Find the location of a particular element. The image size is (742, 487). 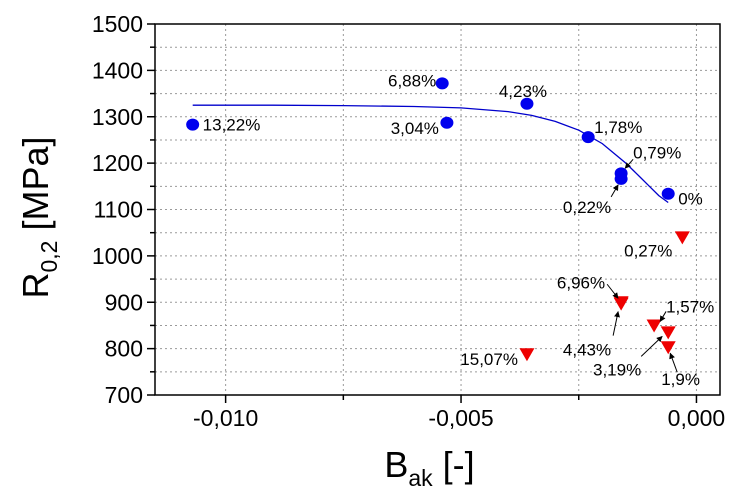

y-axis-title-main: R is located at coordinates (35, 286).